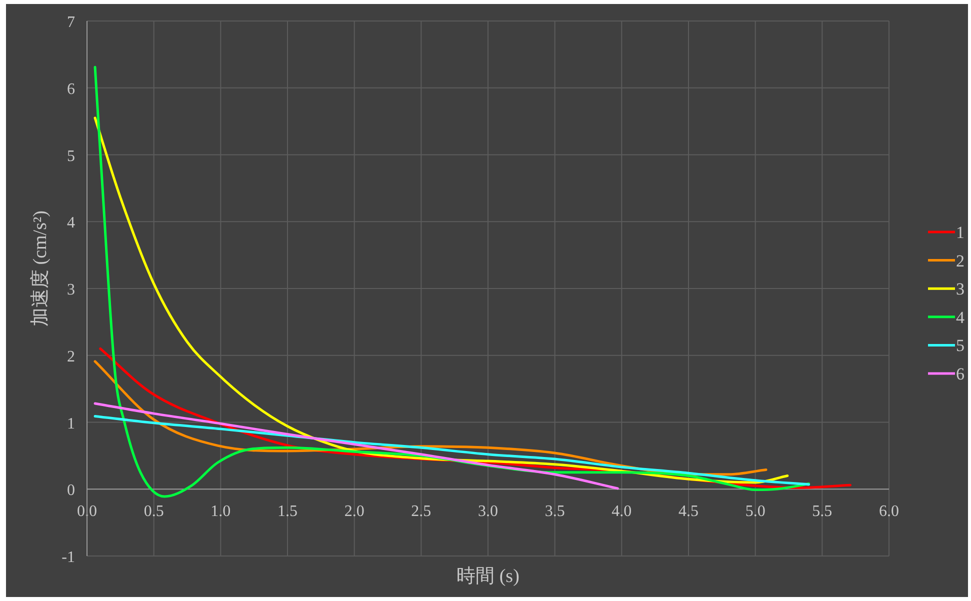 This screenshot has height=601, width=971. Describe the element at coordinates (354, 511) in the screenshot. I see `x-tick-label: 2.0` at that location.